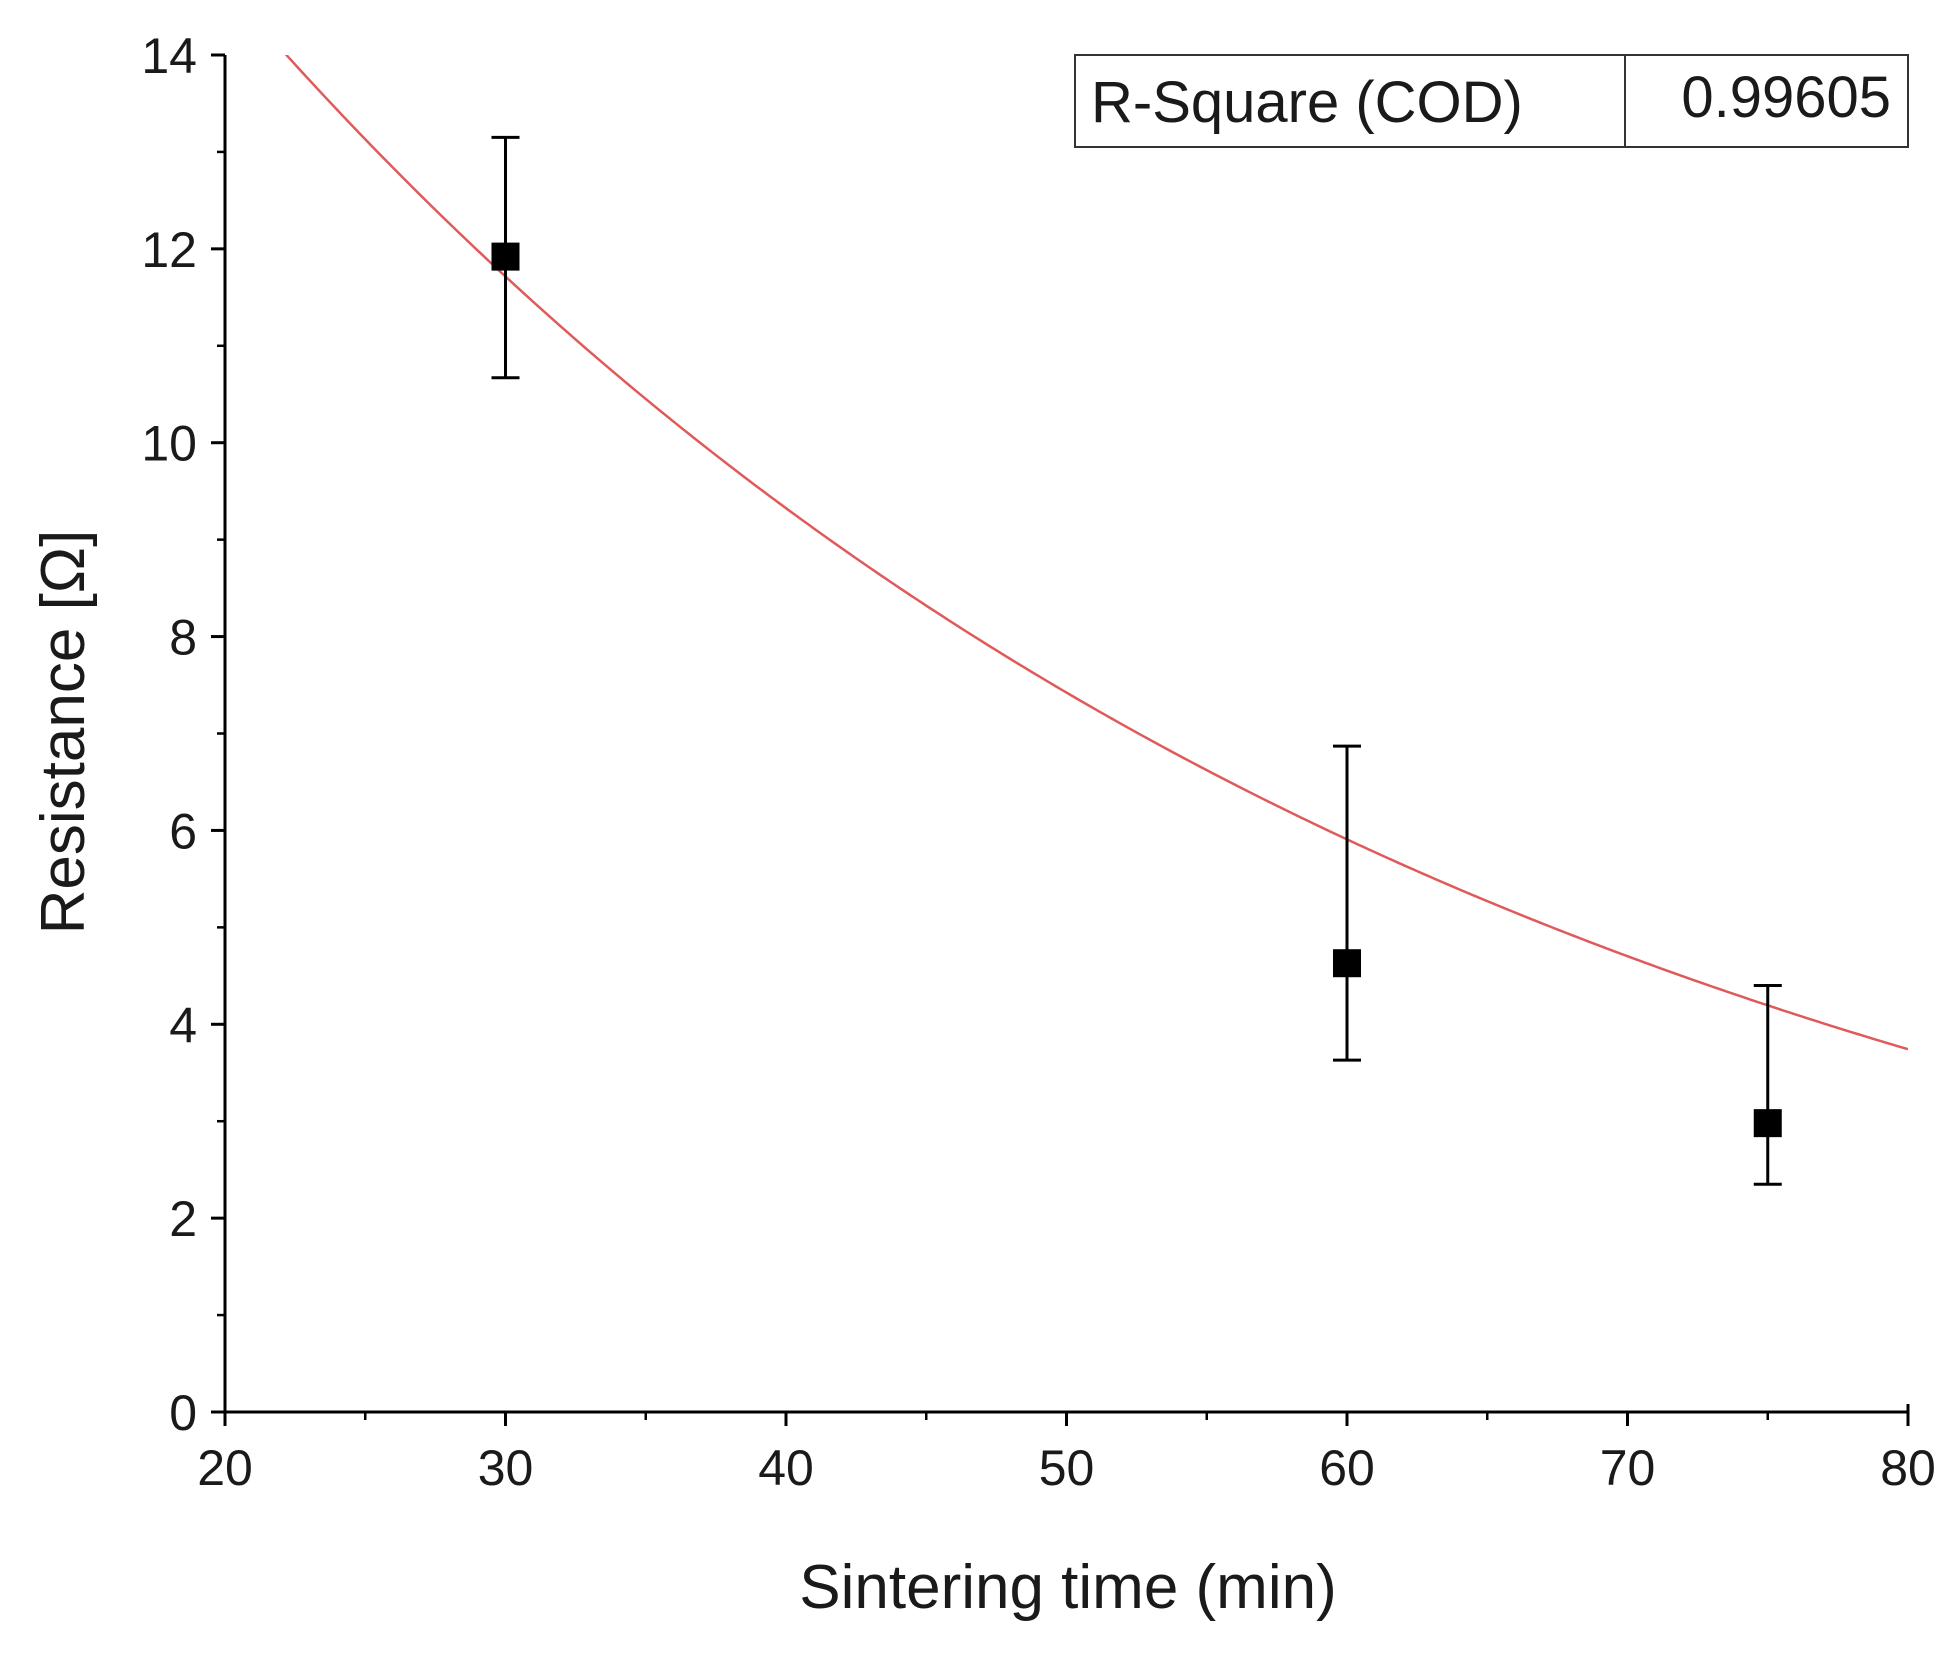 This screenshot has height=1656, width=1950. What do you see at coordinates (786, 1468) in the screenshot?
I see `x-tick-label-40: 40` at bounding box center [786, 1468].